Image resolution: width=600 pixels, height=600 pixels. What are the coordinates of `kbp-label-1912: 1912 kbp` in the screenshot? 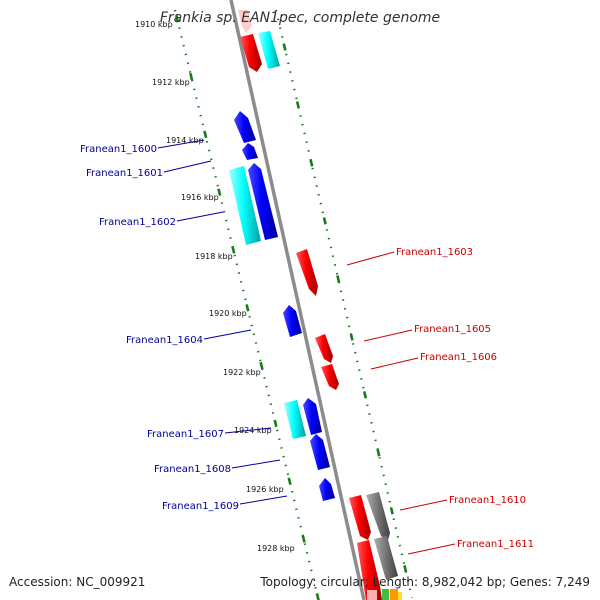 It's located at (171, 82).